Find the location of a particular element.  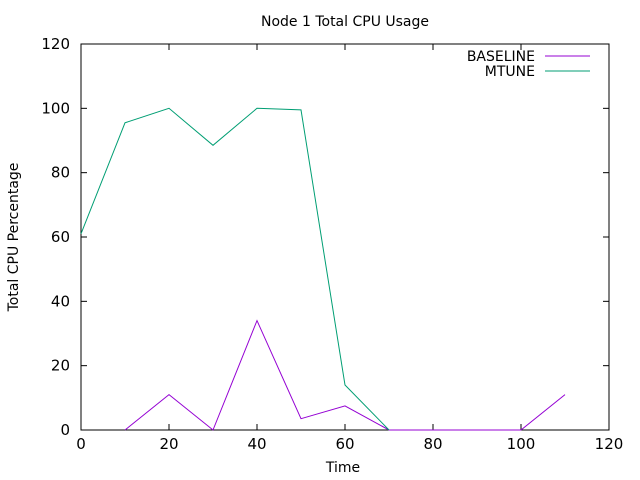

x-tick-label: 20 is located at coordinates (168, 444).